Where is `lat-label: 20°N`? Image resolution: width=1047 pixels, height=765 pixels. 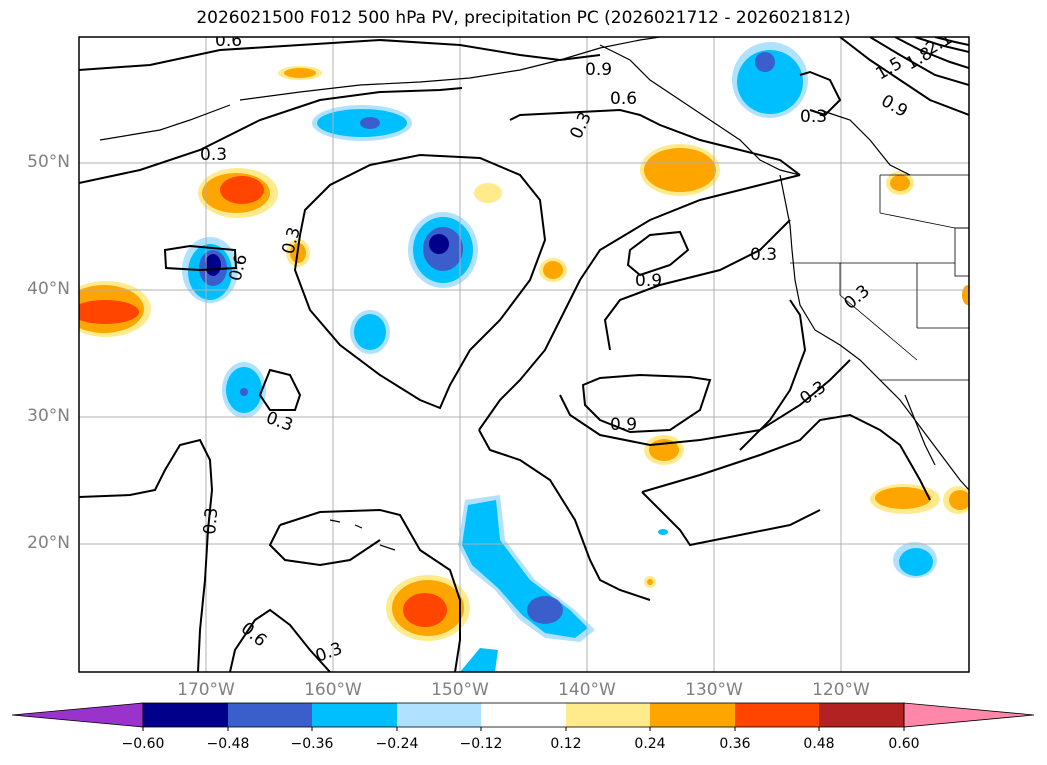
lat-label: 20°N is located at coordinates (48, 543).